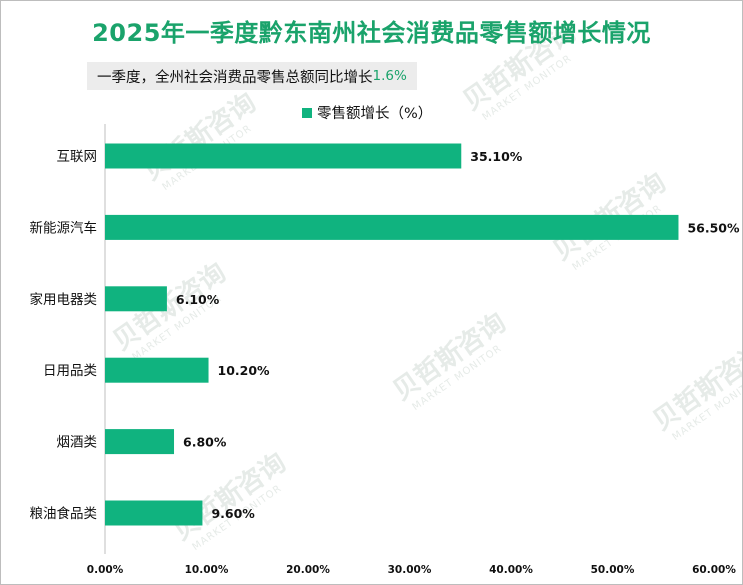  Describe the element at coordinates (613, 570) in the screenshot. I see `x-tick-label: 50.00%` at that location.